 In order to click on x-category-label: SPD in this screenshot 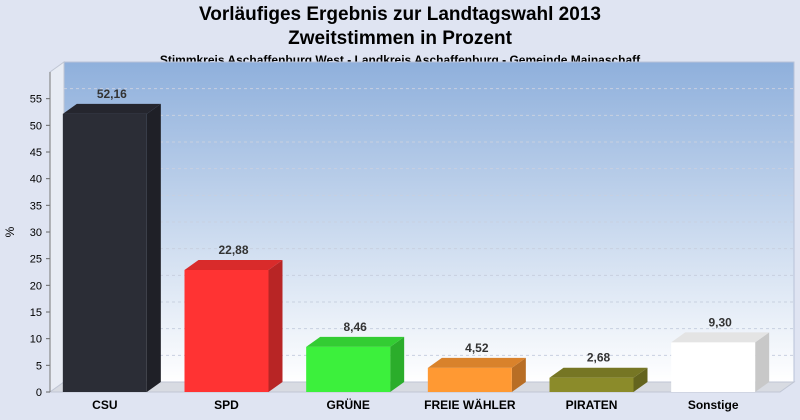, I will do `click(226, 405)`.